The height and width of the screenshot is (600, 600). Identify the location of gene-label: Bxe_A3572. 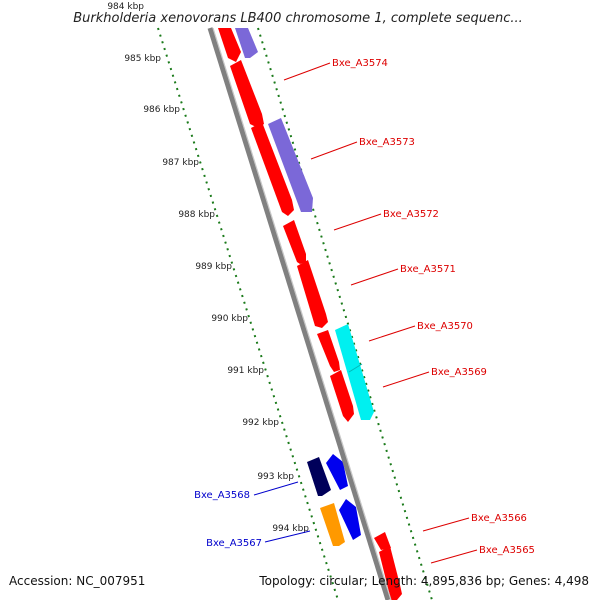
(411, 214).